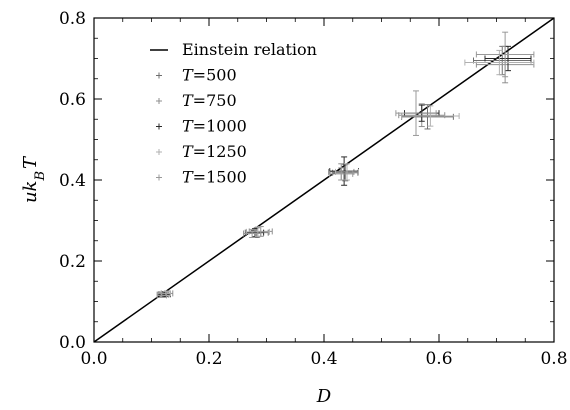 The image size is (570, 410). Describe the element at coordinates (209, 100) in the screenshot. I see `legend-label: T=750` at that location.